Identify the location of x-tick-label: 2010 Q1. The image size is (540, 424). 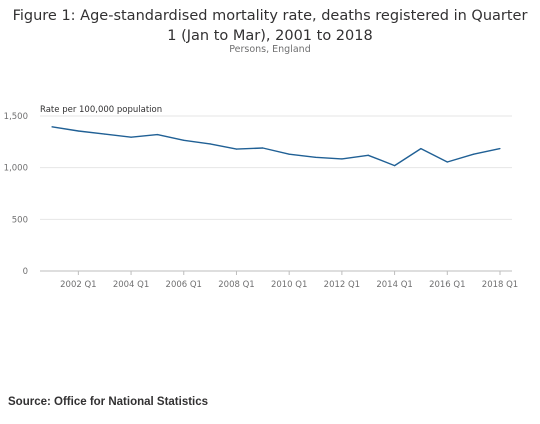
(289, 285).